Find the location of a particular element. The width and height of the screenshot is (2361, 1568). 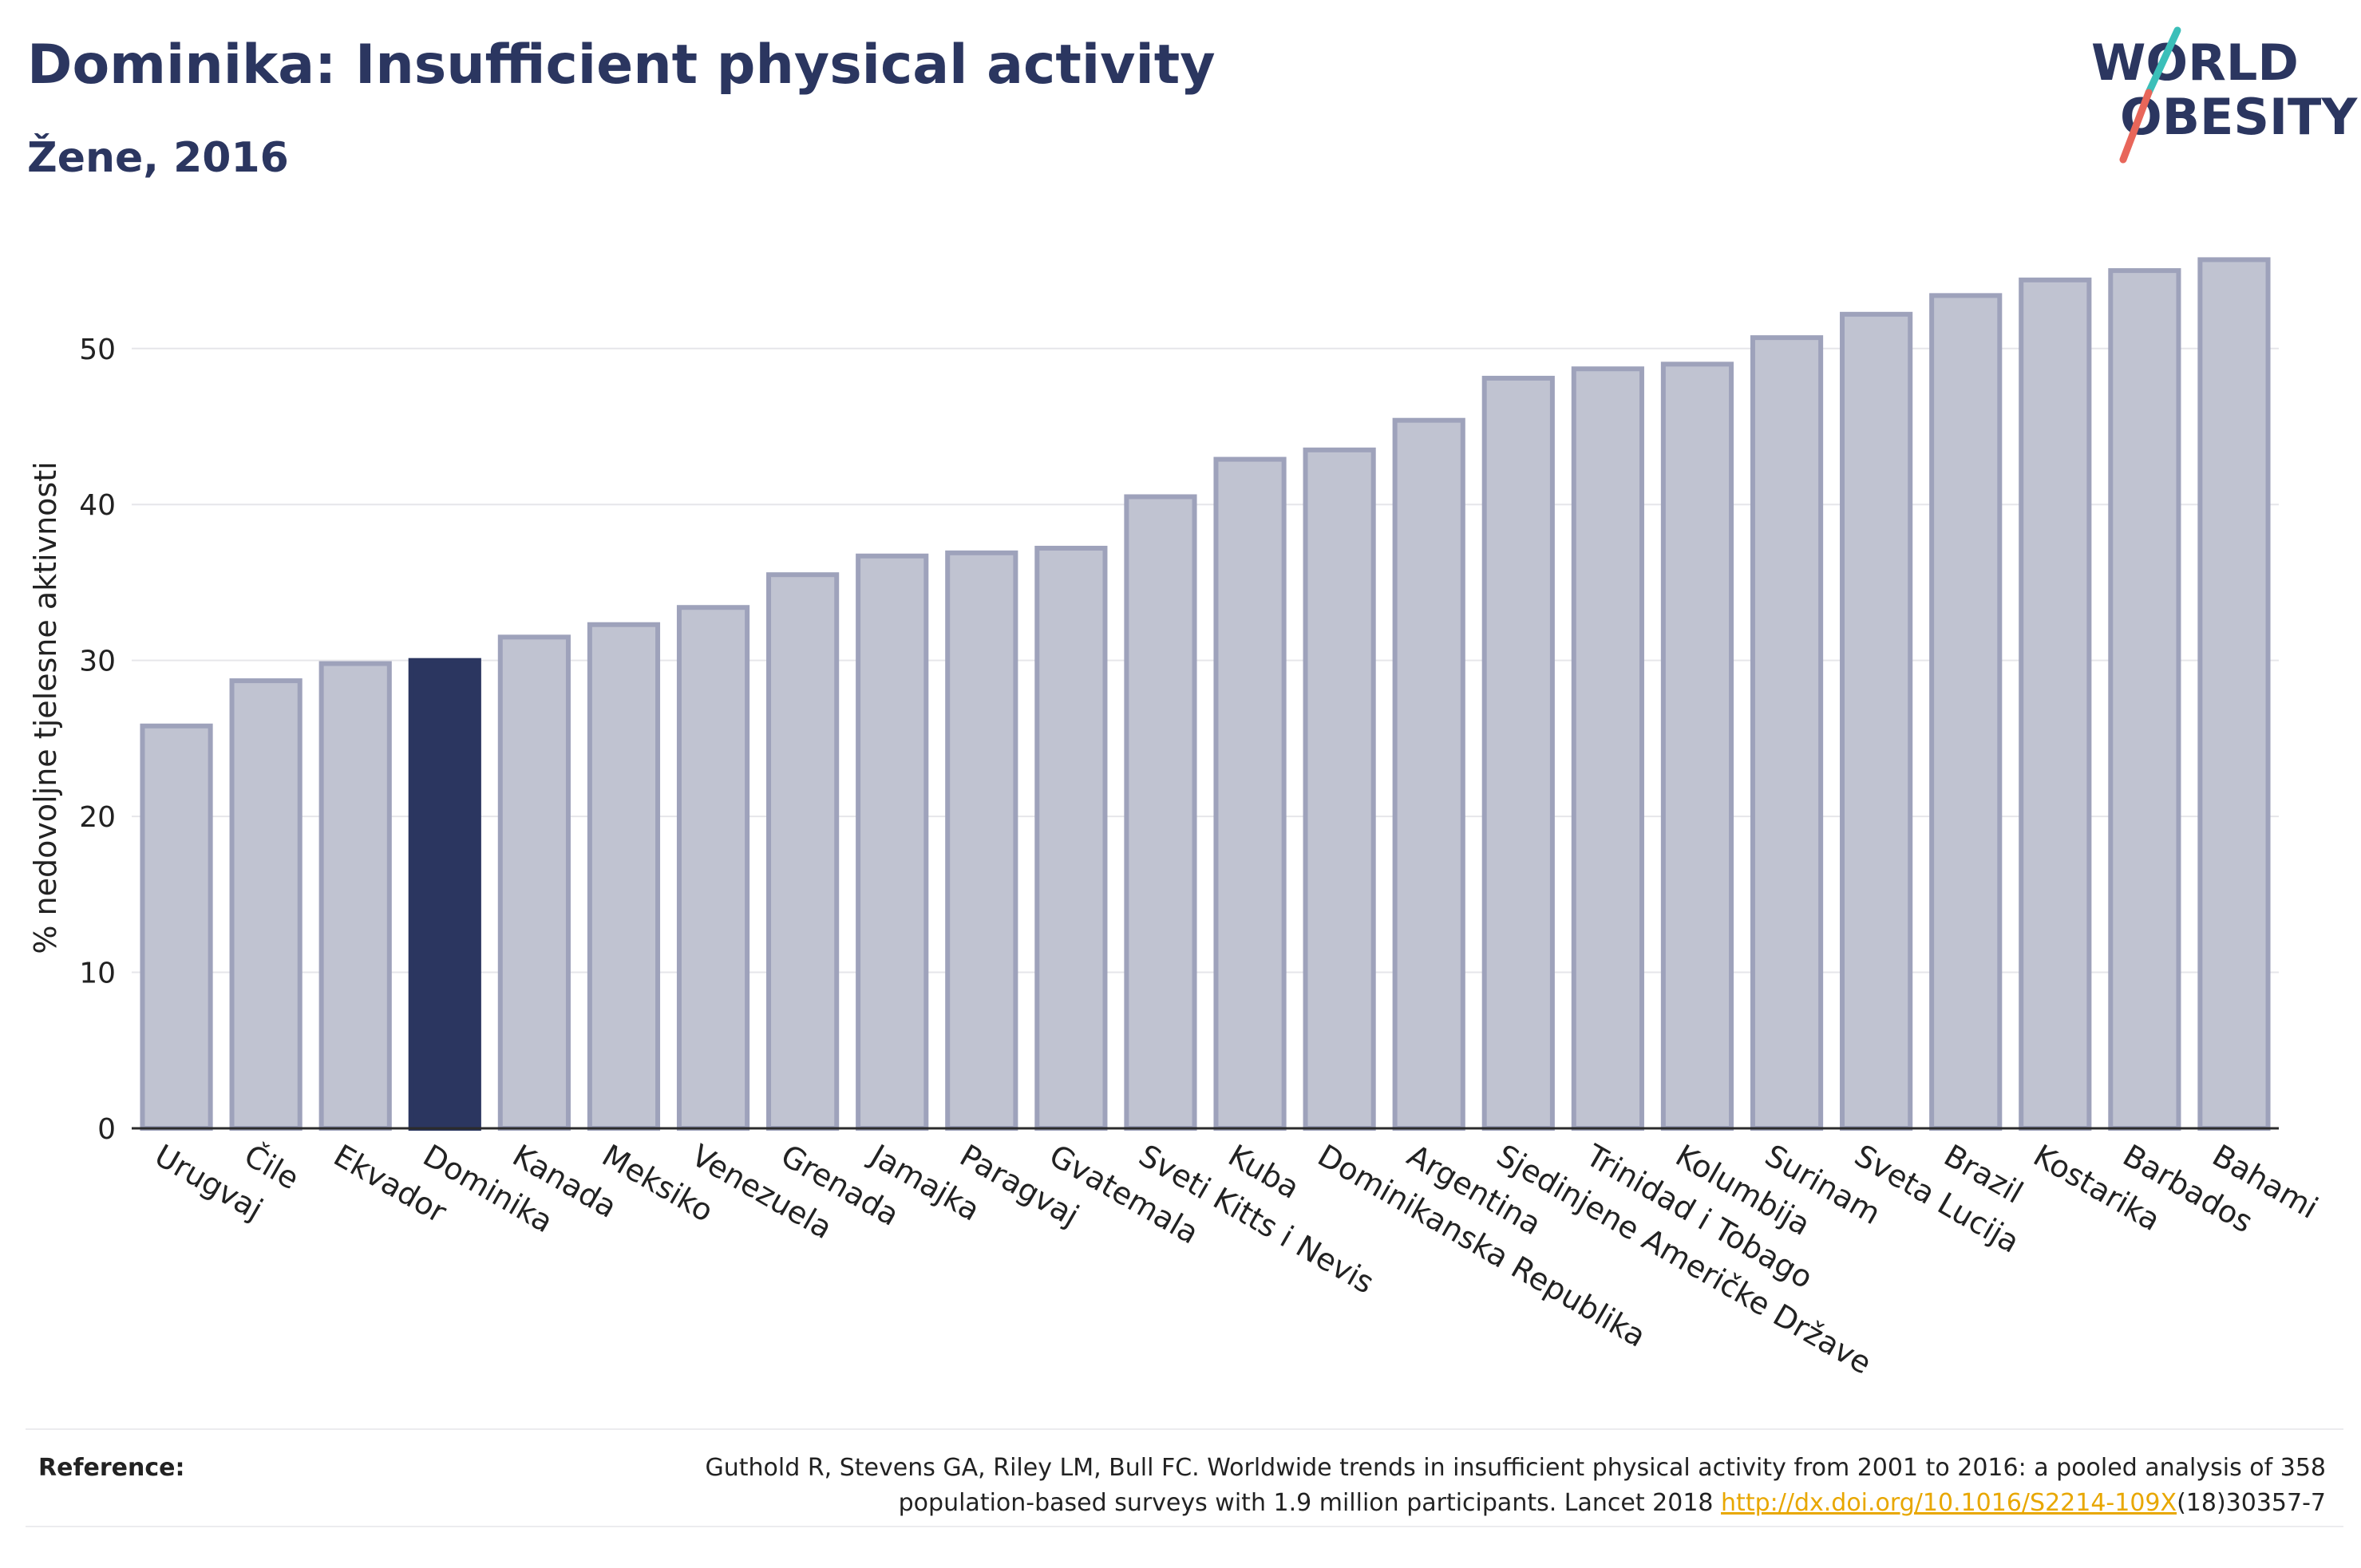

y-axis-label: % nedovoljne tjelesne aktivnosti is located at coordinates (45, 707).